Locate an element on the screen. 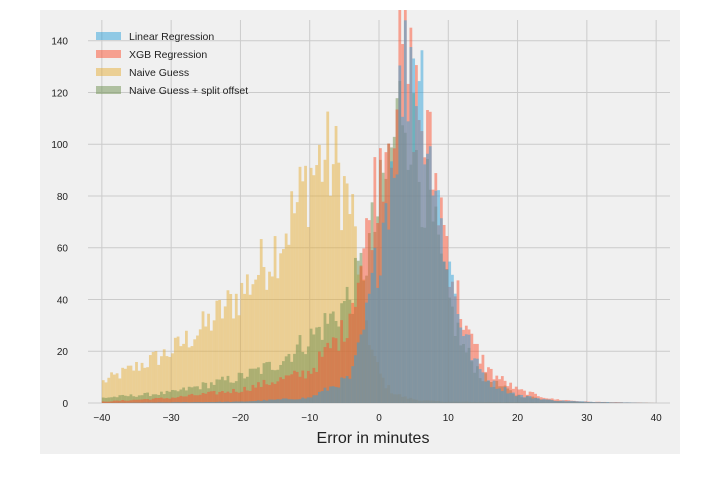 Image resolution: width=717 pixels, height=493 pixels. x-tick-label: 10 is located at coordinates (449, 418).